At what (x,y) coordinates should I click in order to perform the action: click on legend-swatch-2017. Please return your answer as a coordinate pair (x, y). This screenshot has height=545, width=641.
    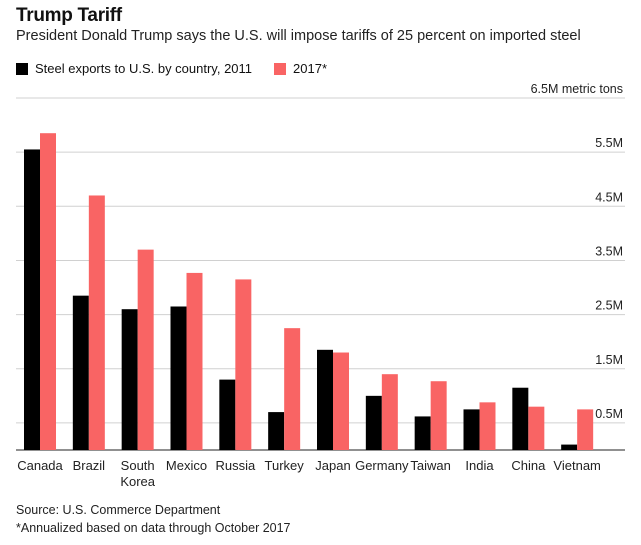
    Looking at the image, I should click on (280, 68).